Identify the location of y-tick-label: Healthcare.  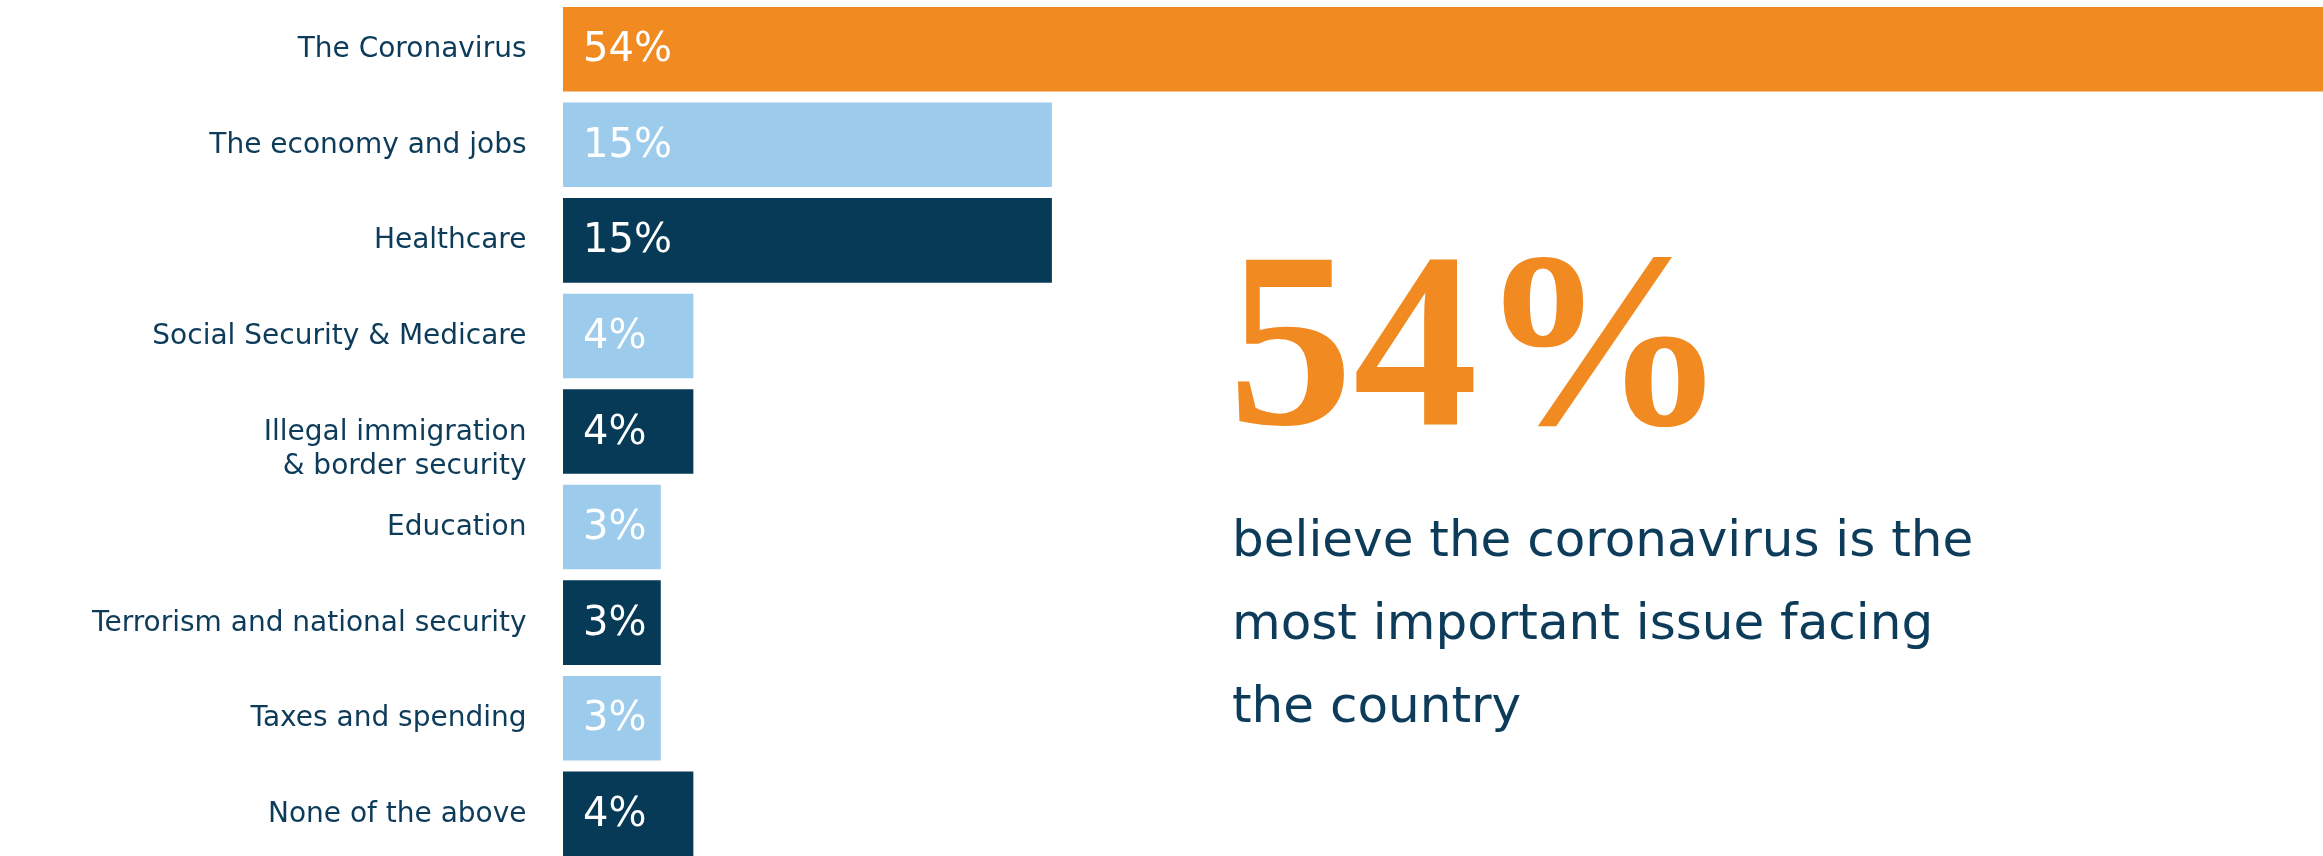
(450, 239).